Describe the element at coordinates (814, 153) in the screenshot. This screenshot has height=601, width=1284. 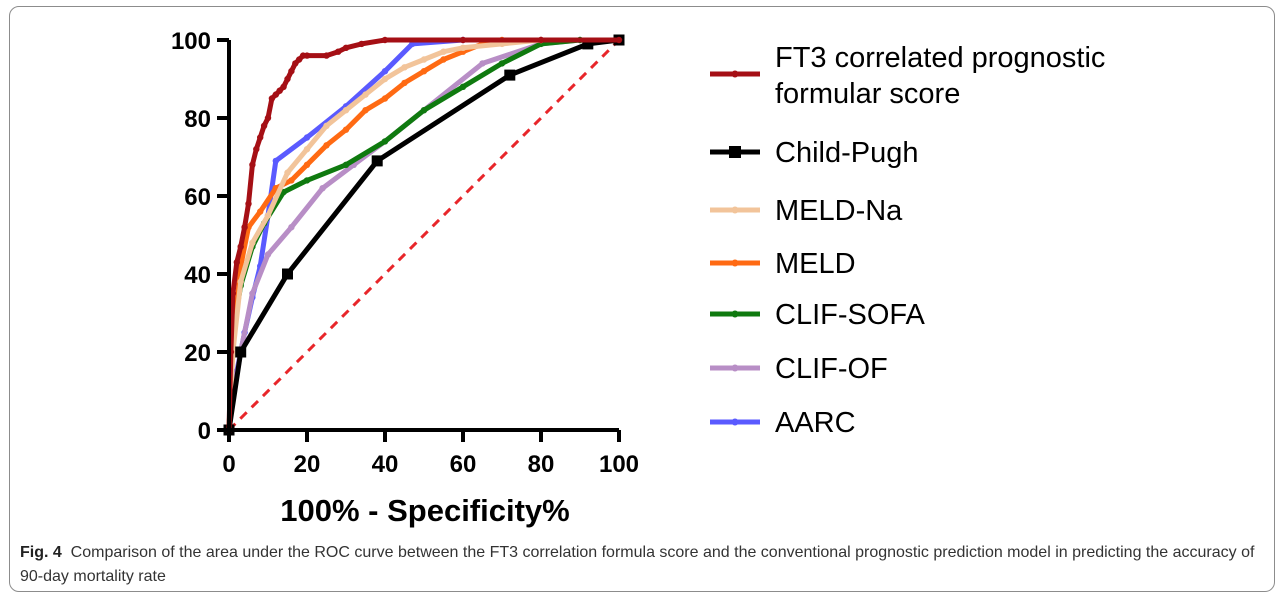
I see `legend-item-child-pugh: Child-Pugh` at that location.